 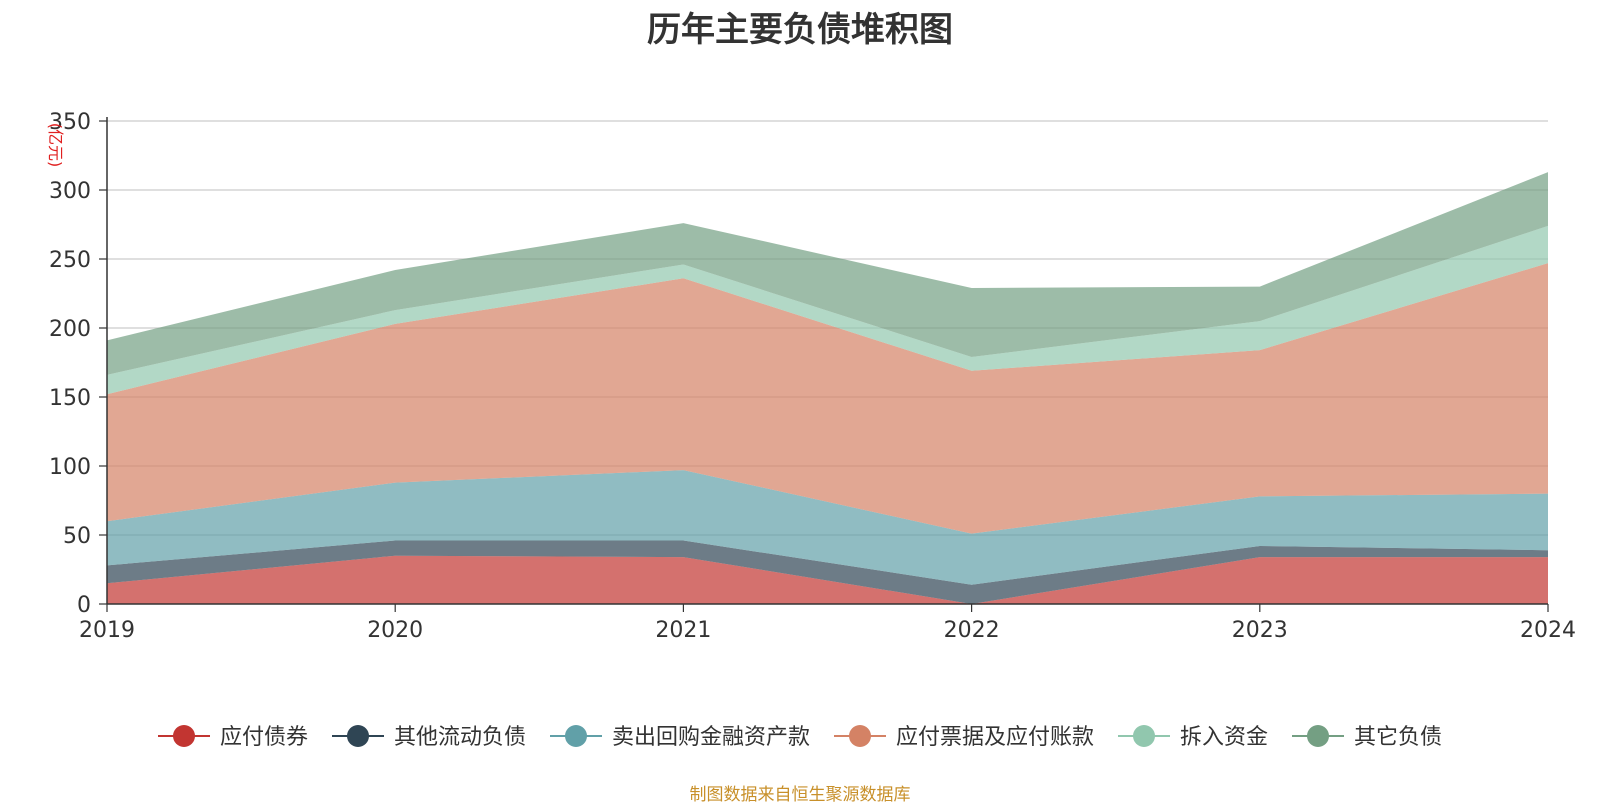 I want to click on y-tick-label: 200, so click(x=70, y=329).